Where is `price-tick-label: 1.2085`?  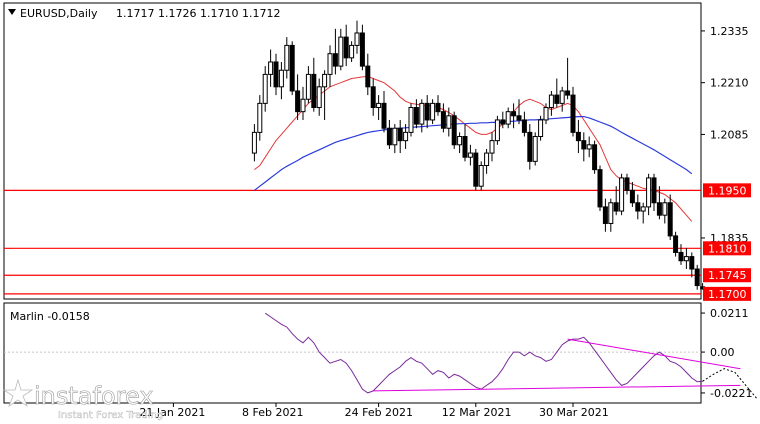 price-tick-label: 1.2085 is located at coordinates (729, 134).